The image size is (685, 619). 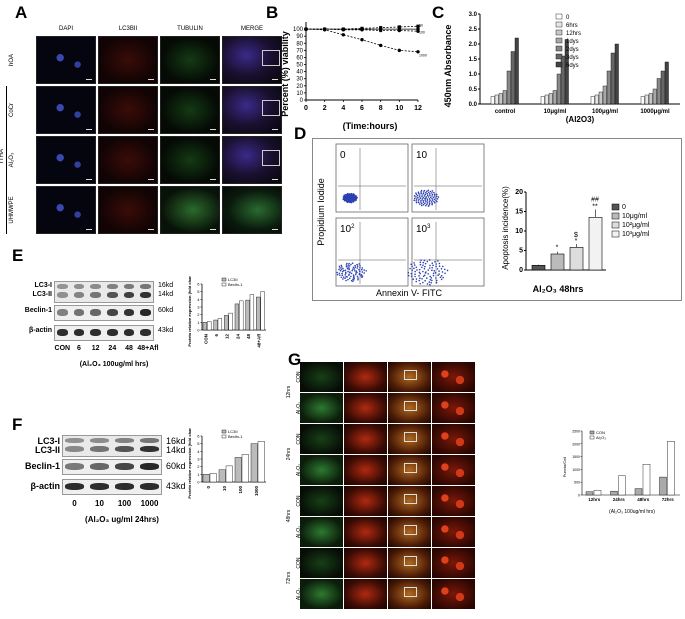 What do you see at coordinates (176, 450) in the screenshot?
I see `size-label: 14kd` at bounding box center [176, 450].